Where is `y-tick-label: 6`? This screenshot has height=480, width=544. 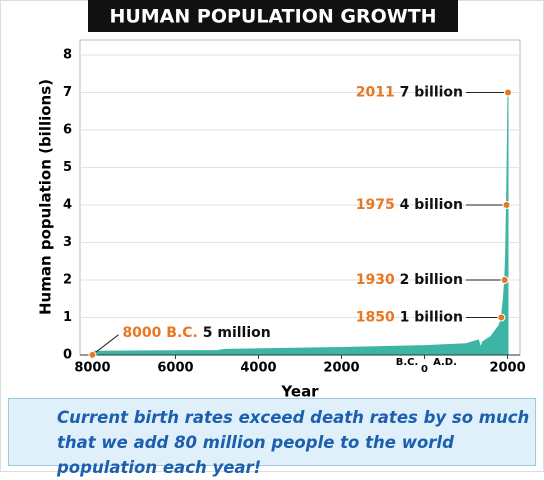 y-tick-label: 6 is located at coordinates (67, 130).